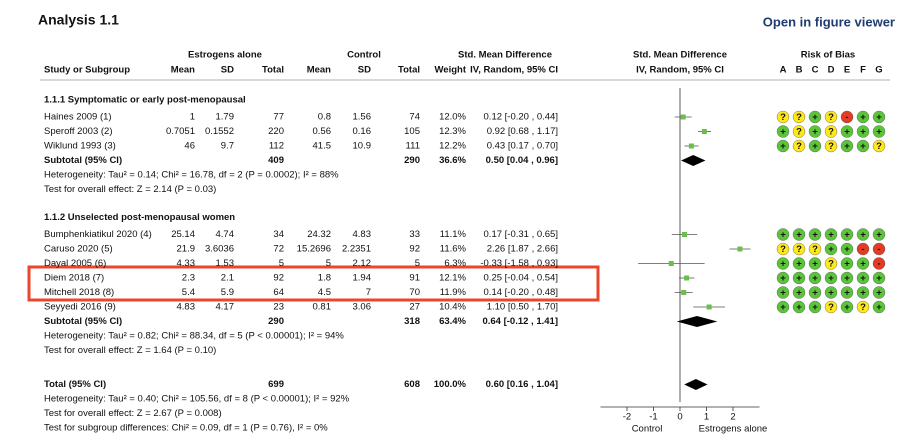 The width and height of the screenshot is (913, 445). Describe the element at coordinates (75, 263) in the screenshot. I see `study-name: Dayal 2005 (6)` at that location.